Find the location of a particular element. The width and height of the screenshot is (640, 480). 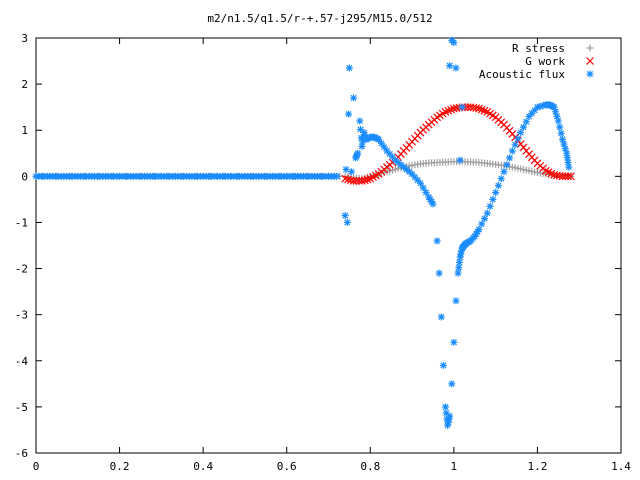

y-tick-label: 2 is located at coordinates (24, 84).